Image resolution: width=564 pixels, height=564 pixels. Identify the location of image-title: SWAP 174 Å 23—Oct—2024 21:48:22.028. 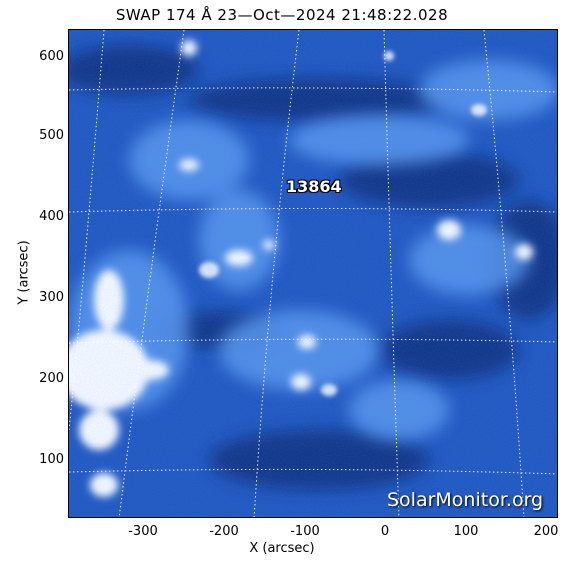
(282, 15).